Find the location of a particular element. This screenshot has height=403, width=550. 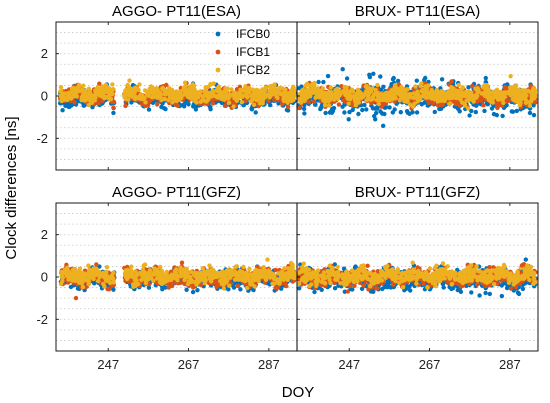

points-aggo_gfz is located at coordinates (177, 279).